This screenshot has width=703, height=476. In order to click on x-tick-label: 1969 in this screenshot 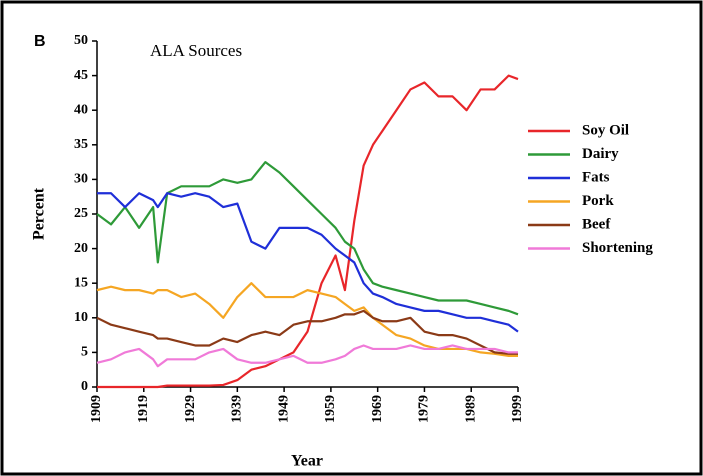, I will do `click(377, 409)`.